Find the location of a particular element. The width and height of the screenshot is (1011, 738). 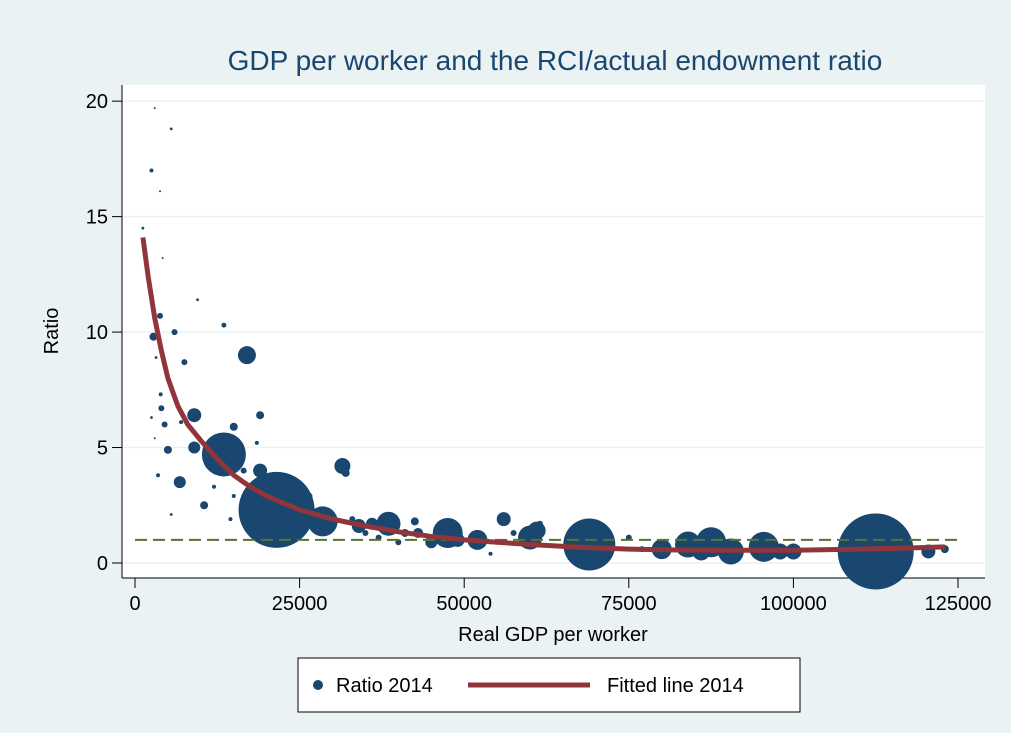

y-tick-label: 20 is located at coordinates (97, 102).